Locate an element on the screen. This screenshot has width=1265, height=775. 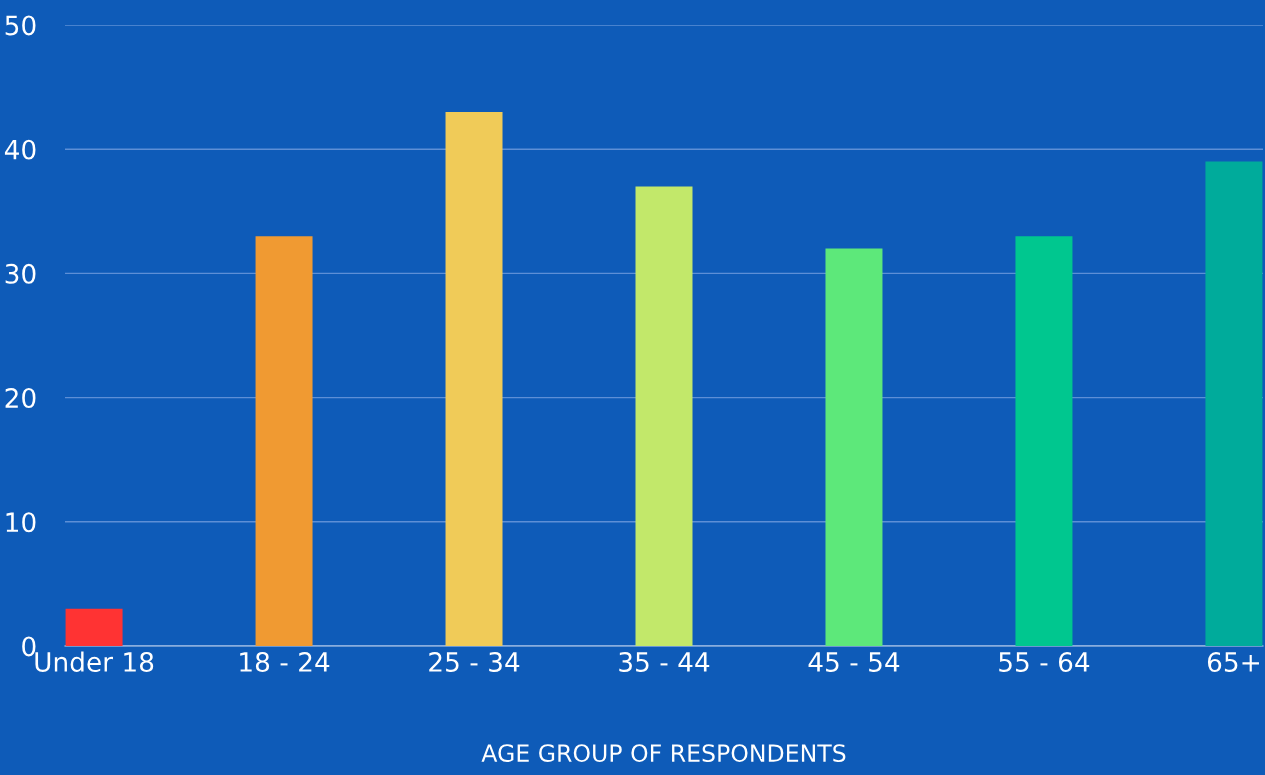
y-tick-label: 0 is located at coordinates (29, 646).